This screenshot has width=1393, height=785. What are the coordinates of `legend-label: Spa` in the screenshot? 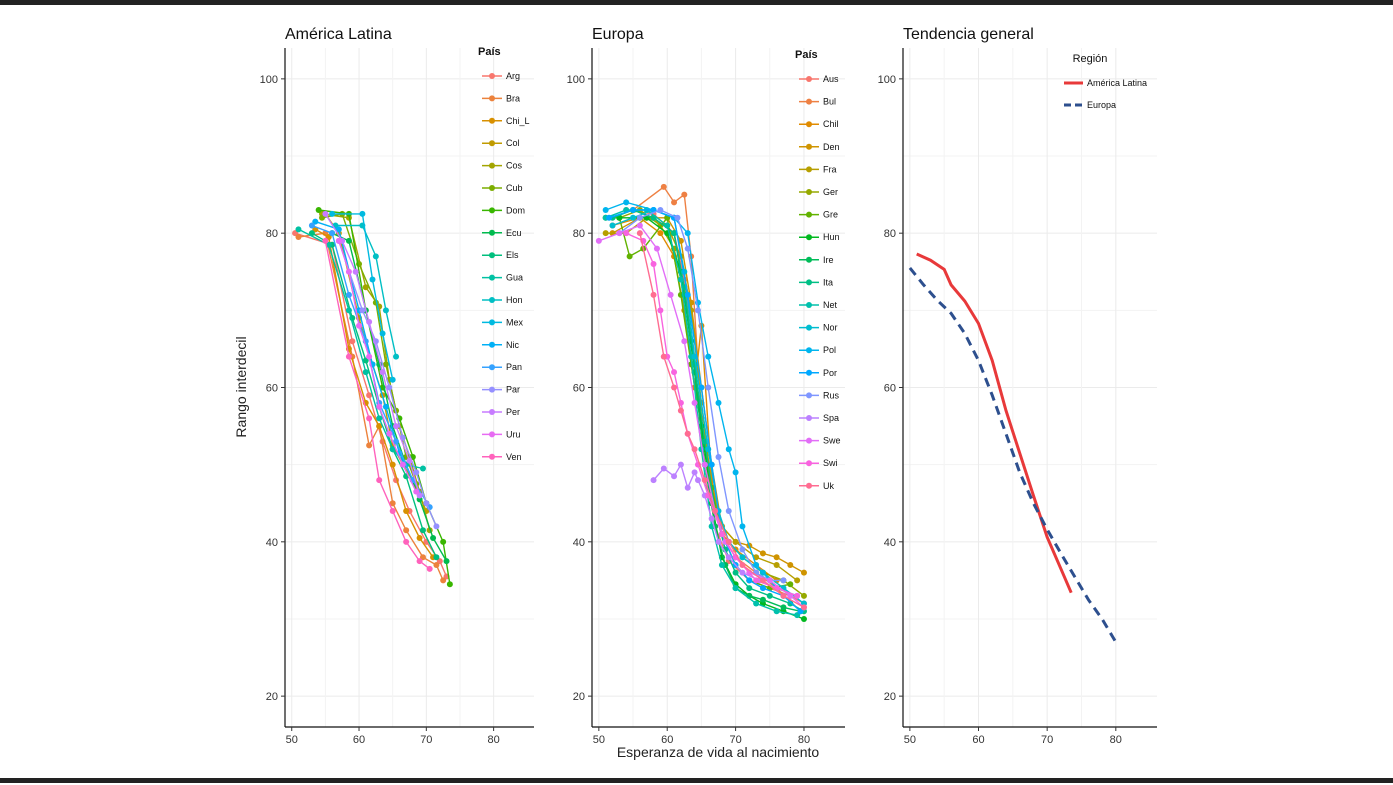 It's located at (831, 418).